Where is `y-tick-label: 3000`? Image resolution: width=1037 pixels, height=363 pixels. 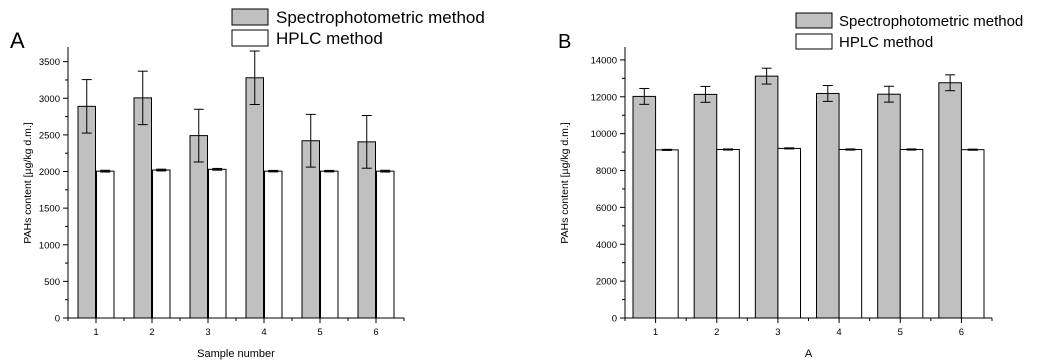 y-tick-label: 3000 is located at coordinates (49, 99).